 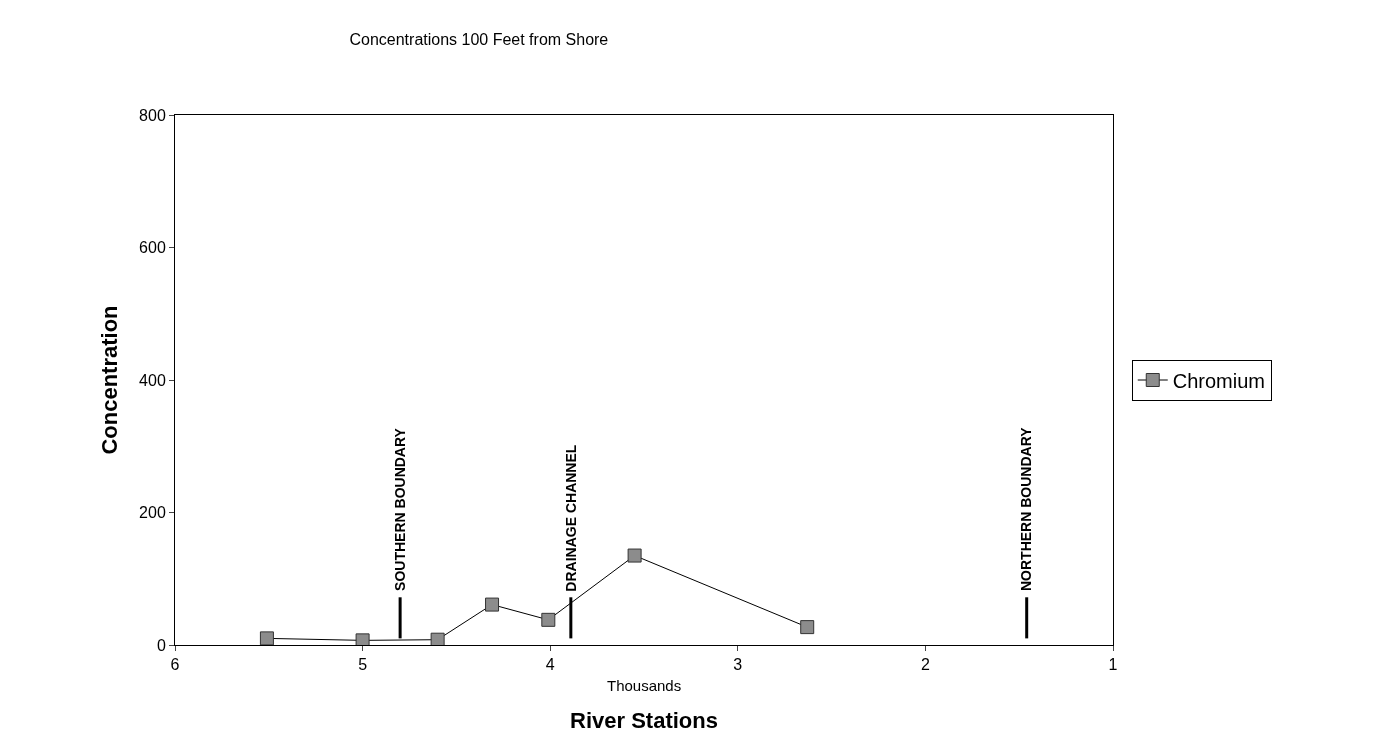 I want to click on x-tick-label: 4, so click(x=550, y=665).